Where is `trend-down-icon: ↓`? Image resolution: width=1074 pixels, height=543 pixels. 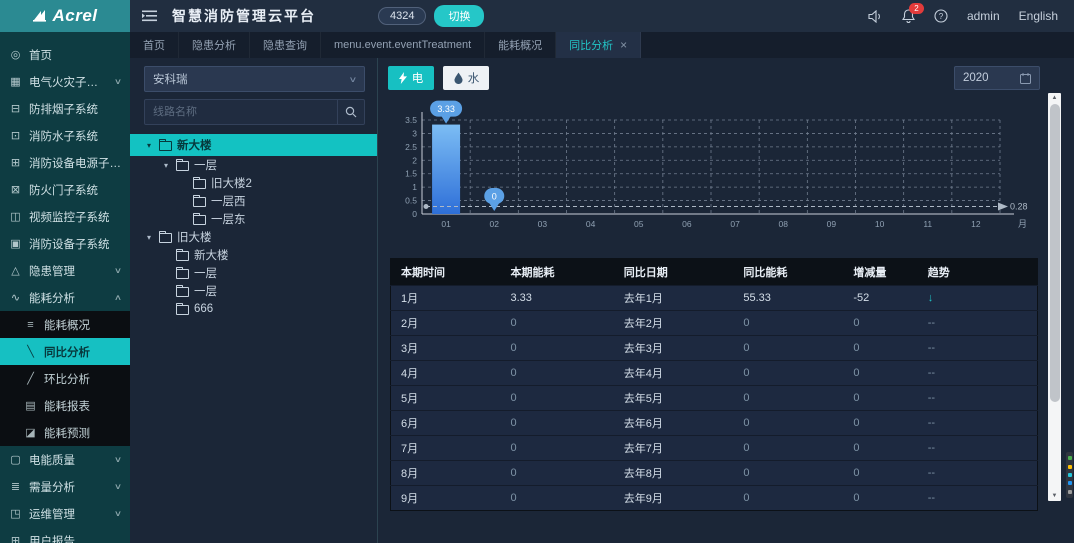 trend-down-icon: ↓ is located at coordinates (977, 298).